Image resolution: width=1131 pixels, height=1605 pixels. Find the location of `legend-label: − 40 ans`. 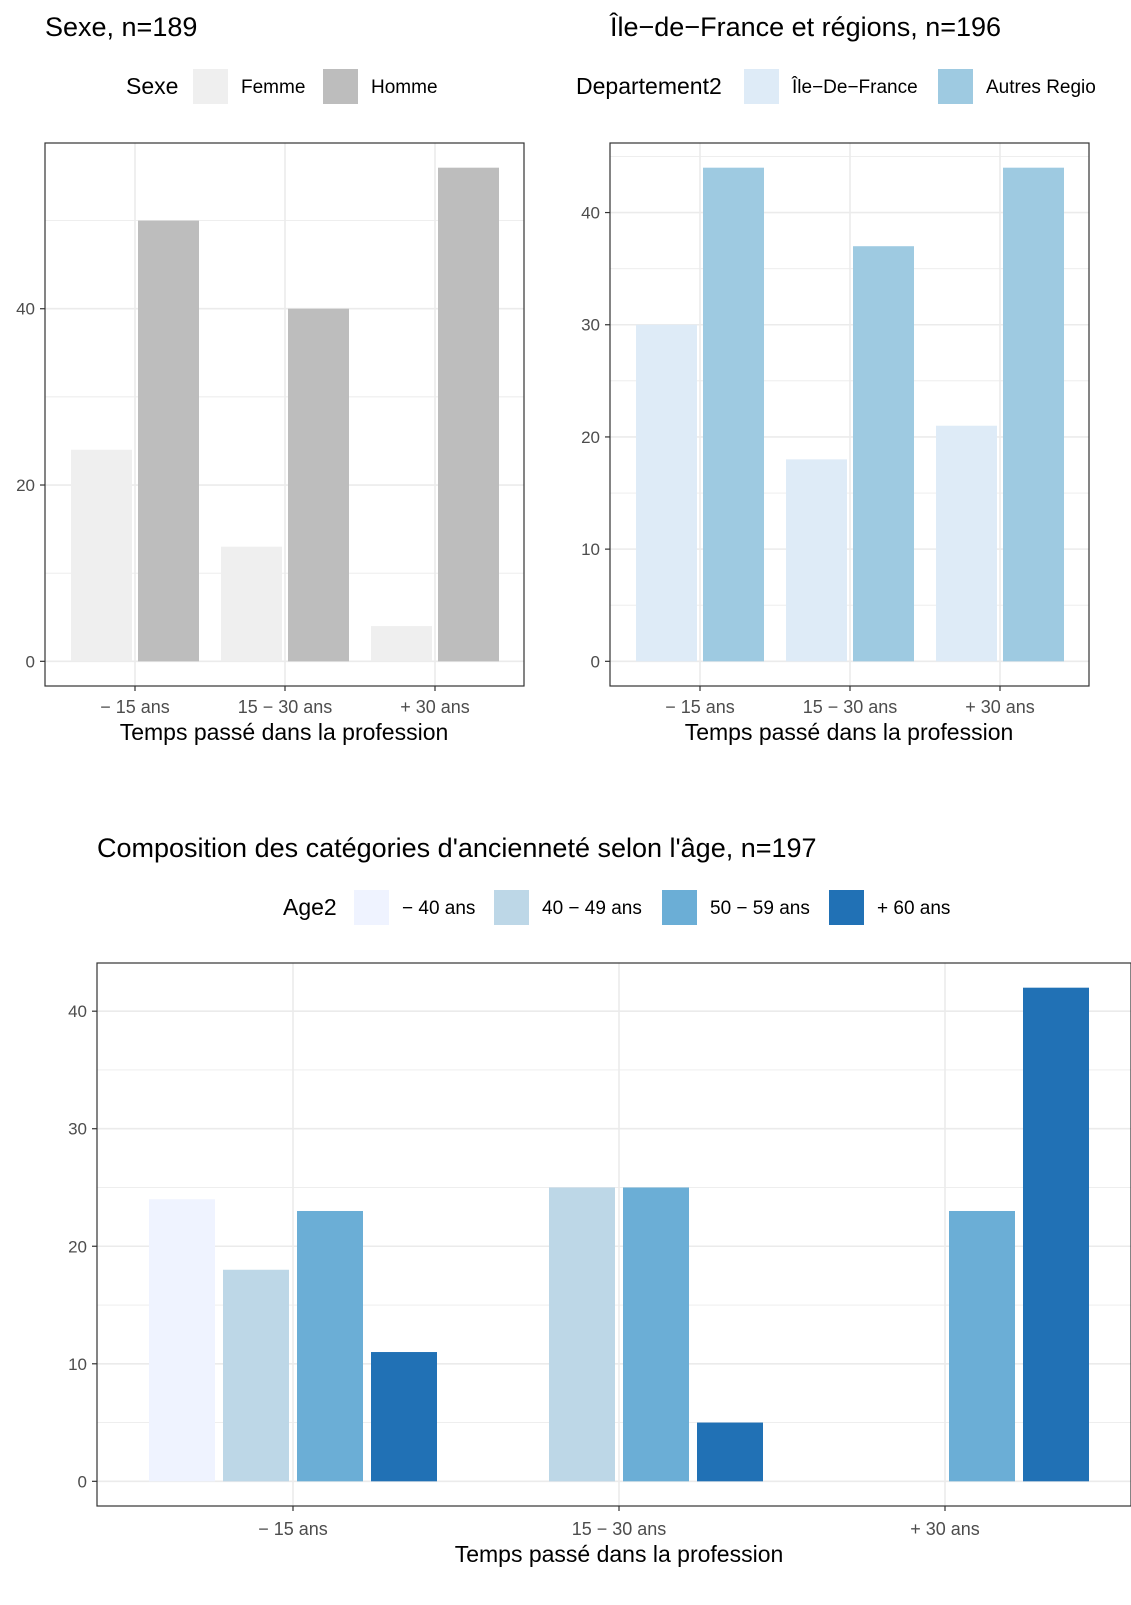

legend-label: − 40 ans is located at coordinates (438, 908).